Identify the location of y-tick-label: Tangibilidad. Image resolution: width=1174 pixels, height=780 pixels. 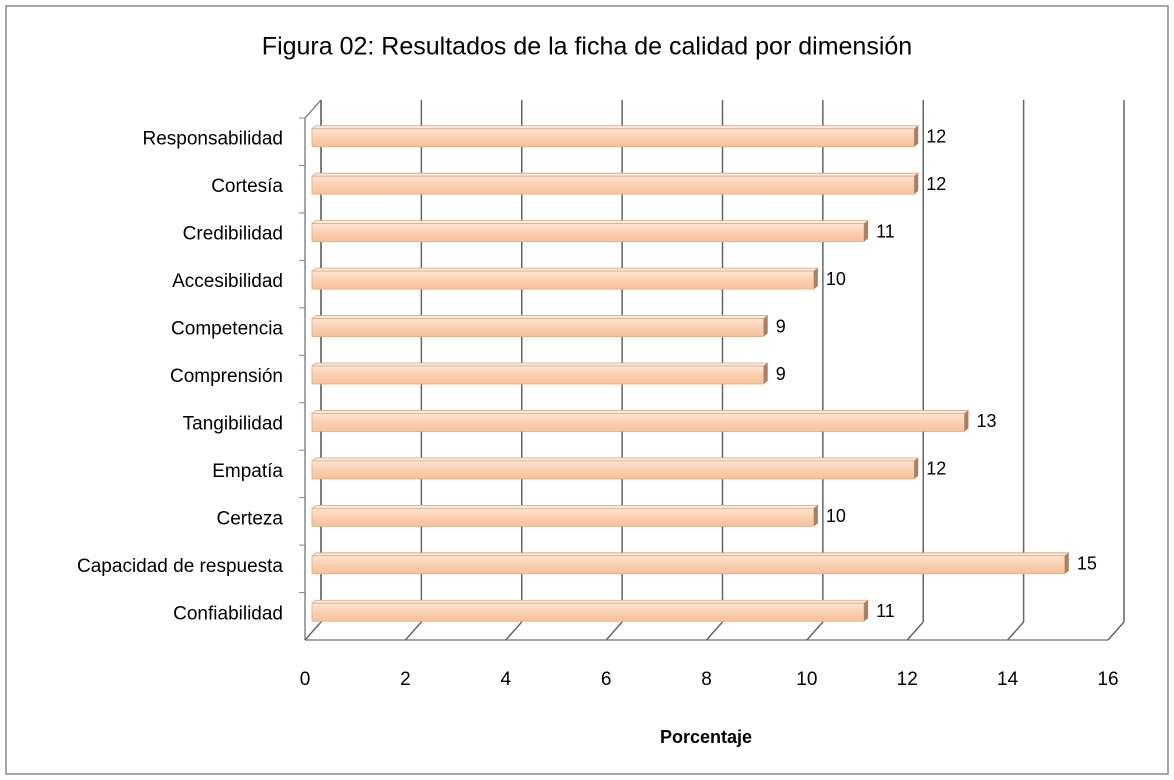
(233, 423).